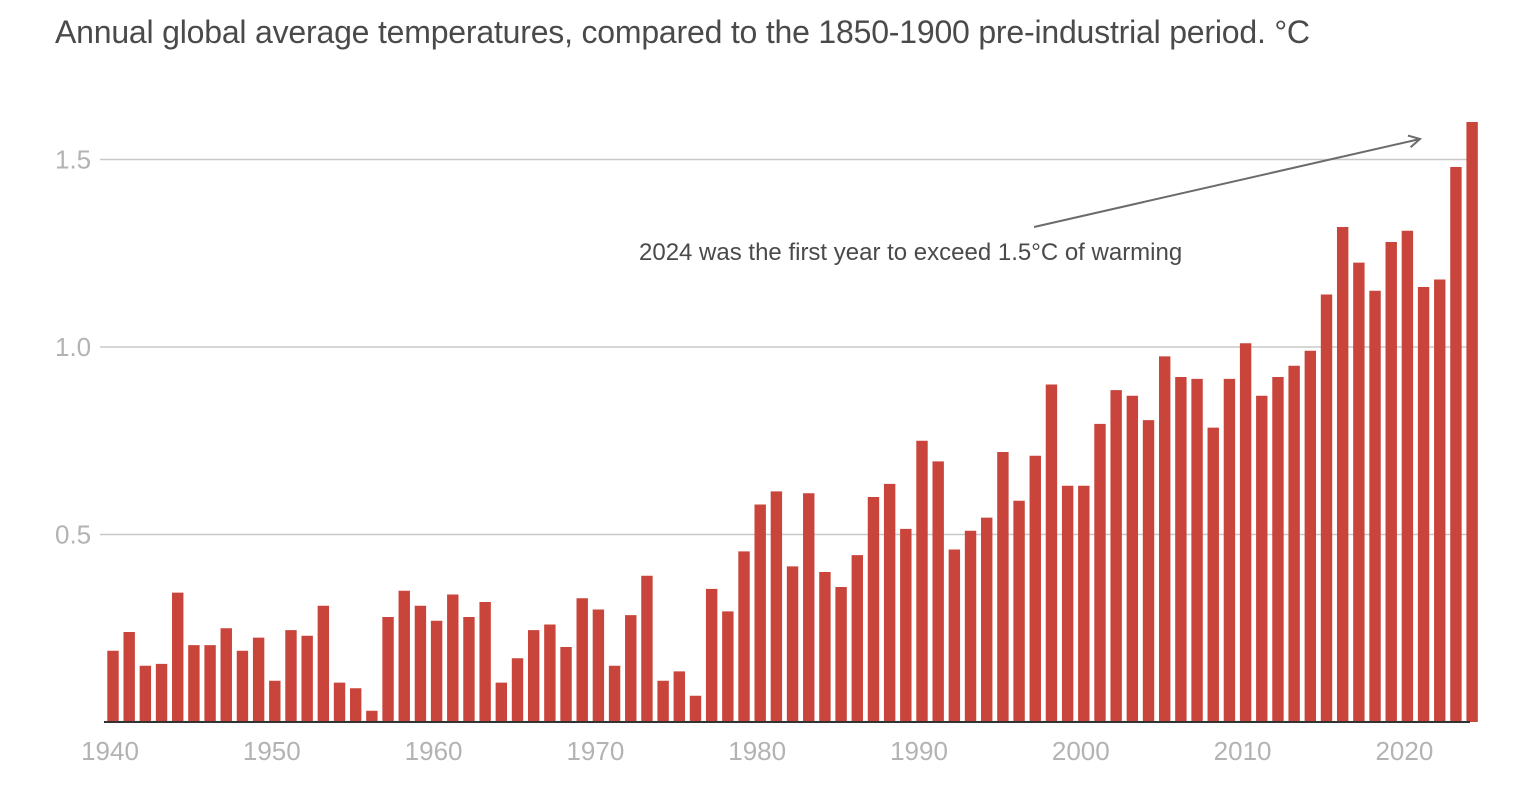  Describe the element at coordinates (760, 613) in the screenshot. I see `bar-1980` at that location.